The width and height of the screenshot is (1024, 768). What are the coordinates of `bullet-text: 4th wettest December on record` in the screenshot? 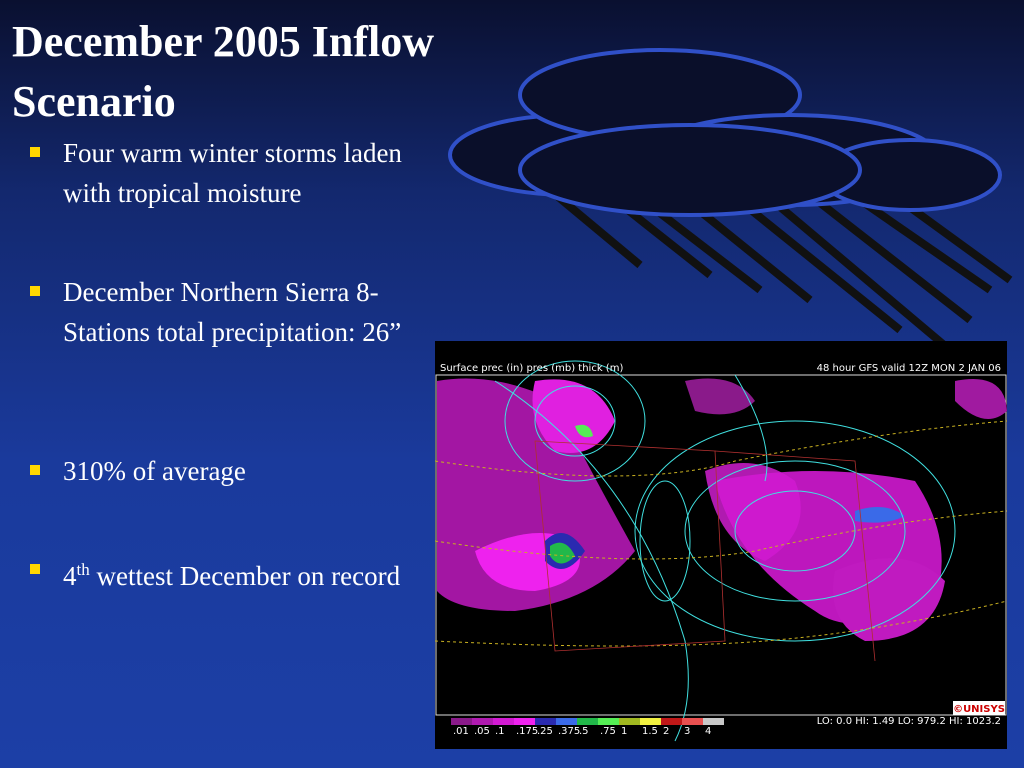 It's located at (246, 573).